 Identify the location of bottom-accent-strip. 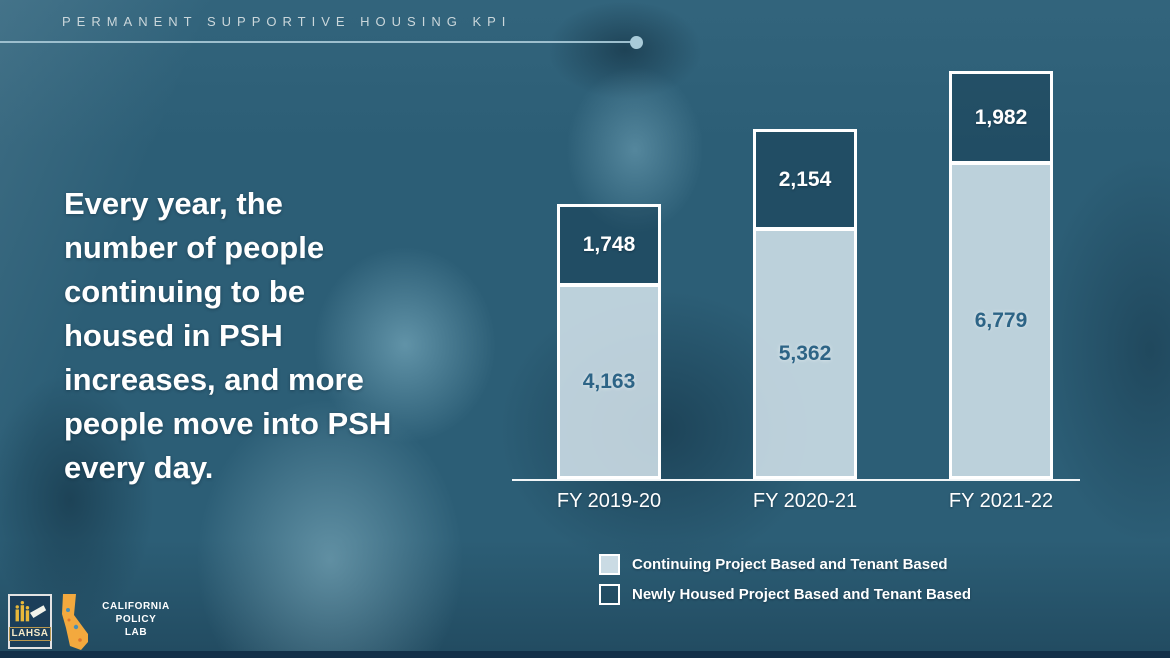
(585, 654).